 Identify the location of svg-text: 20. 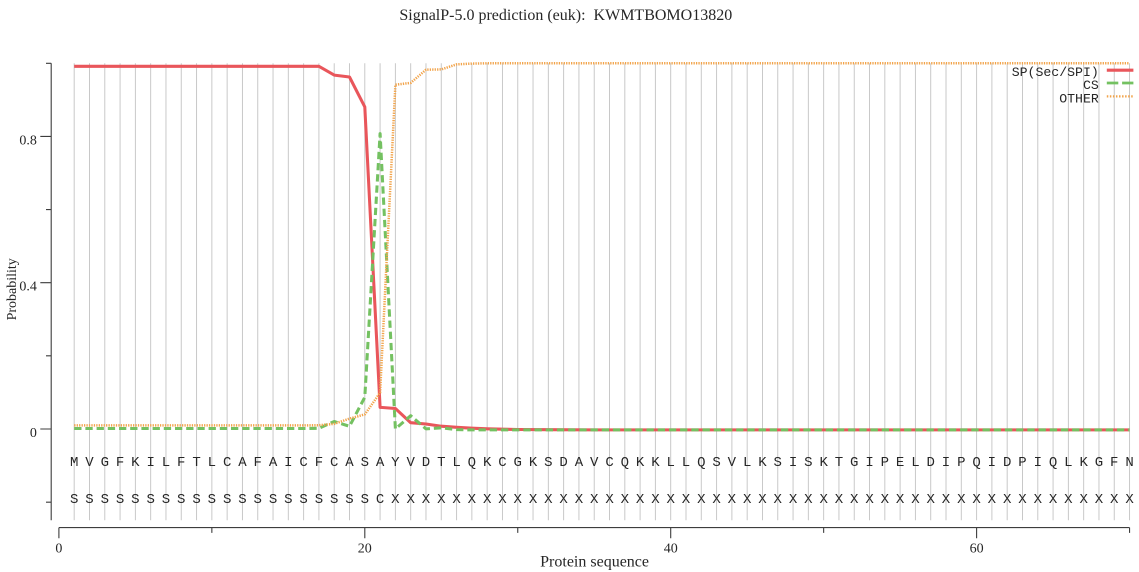
(365, 549).